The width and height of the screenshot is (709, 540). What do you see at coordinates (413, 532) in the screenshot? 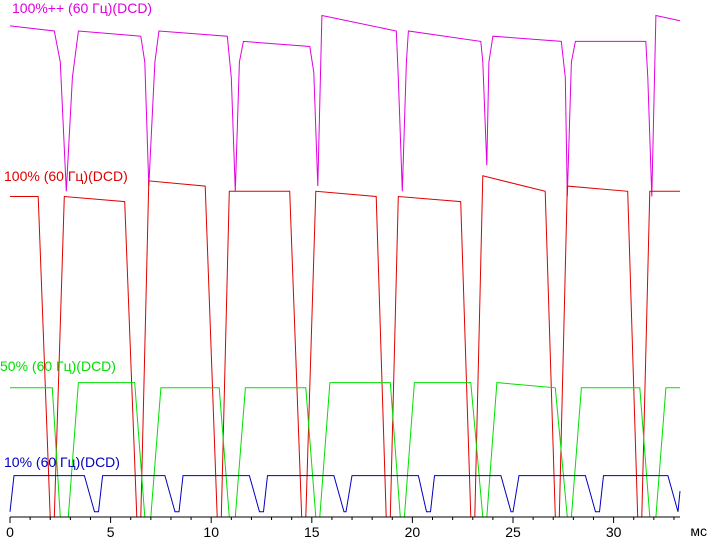
I see `x-tick-label: 20` at bounding box center [413, 532].